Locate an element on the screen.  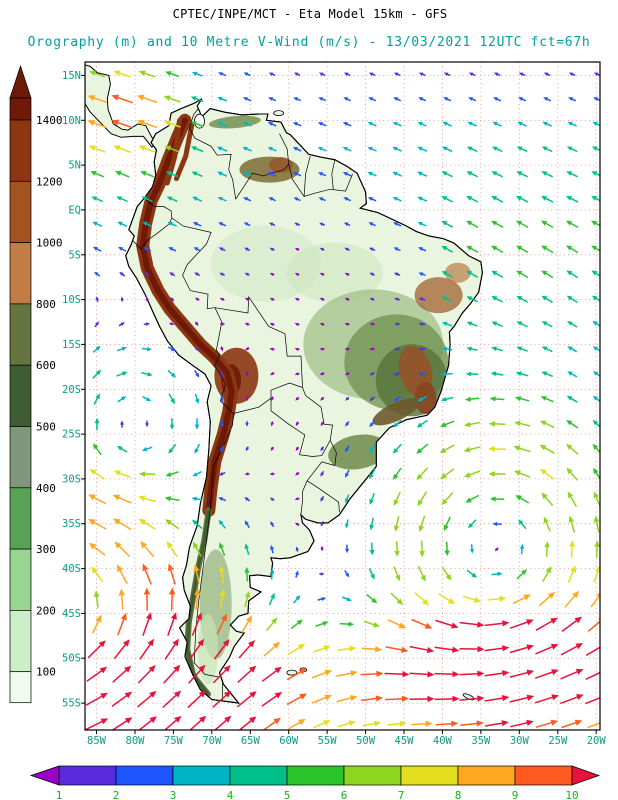
central-america-landmass is located at coordinates (121, 106).